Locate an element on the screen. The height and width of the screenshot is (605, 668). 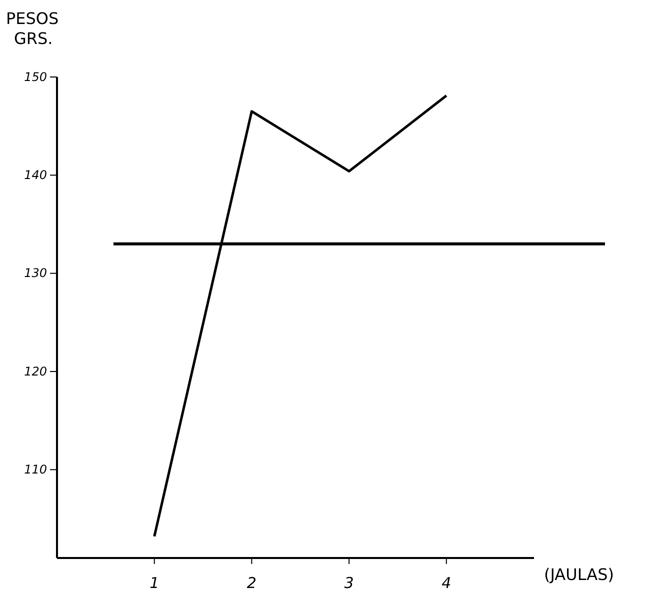
x-axis-title: (JAULAS) is located at coordinates (579, 574).